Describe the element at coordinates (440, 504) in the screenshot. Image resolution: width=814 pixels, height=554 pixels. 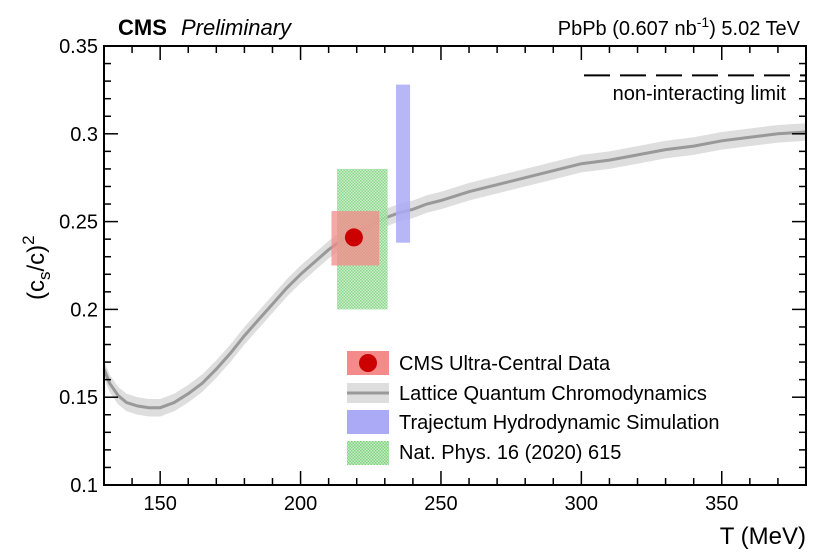
I see `x-tick-label: 250` at that location.